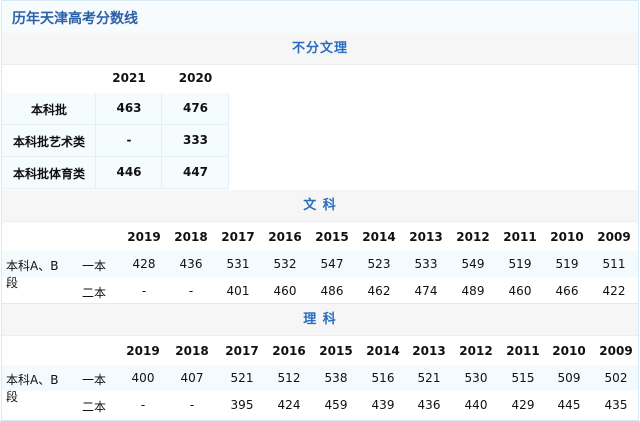  I want to click on year-header: 2020, so click(195, 78).